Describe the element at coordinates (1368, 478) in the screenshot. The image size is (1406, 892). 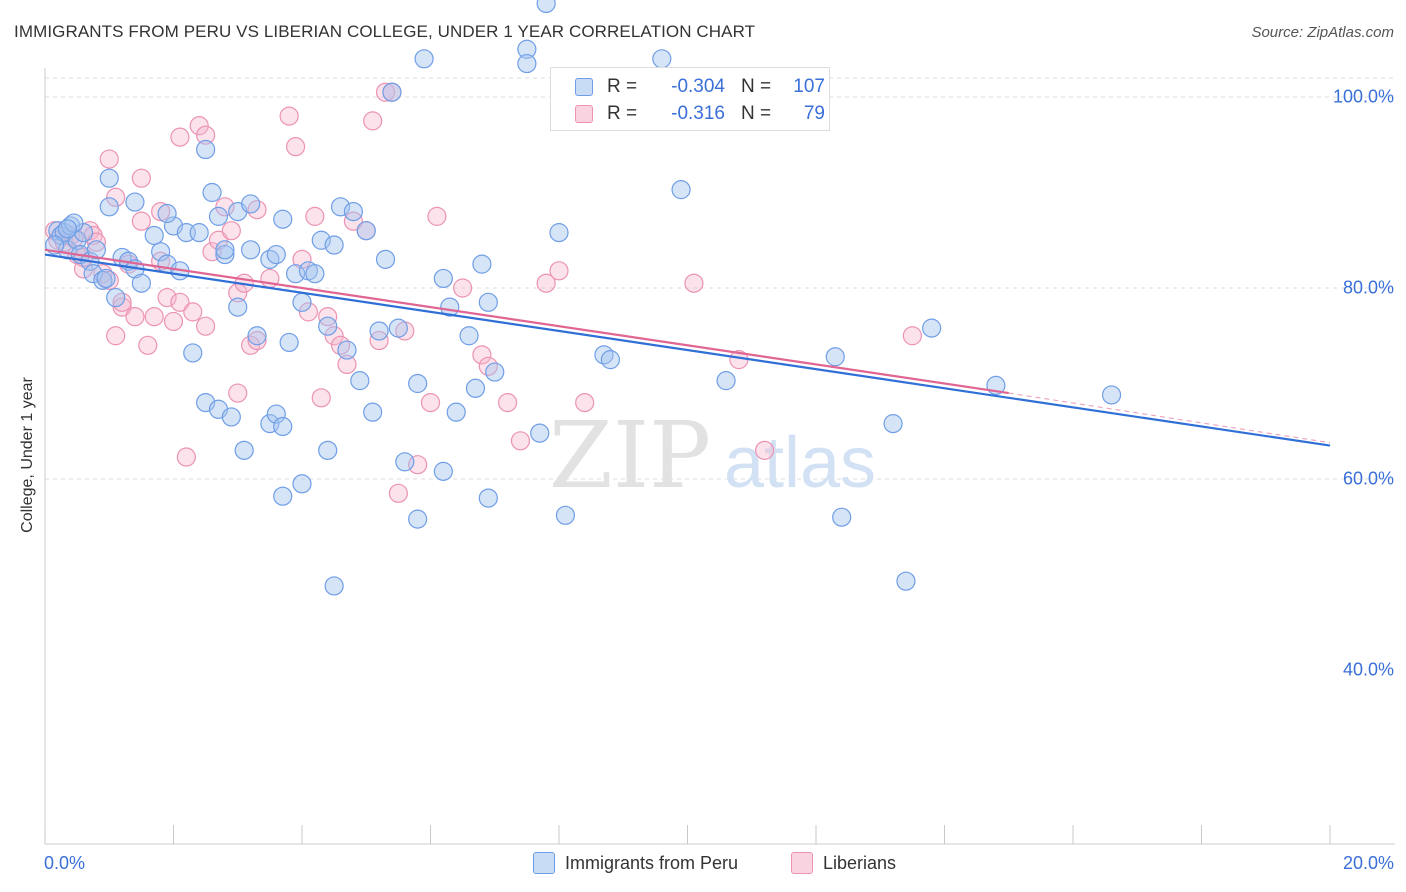
I see `y-tick-60: 60.0%` at that location.